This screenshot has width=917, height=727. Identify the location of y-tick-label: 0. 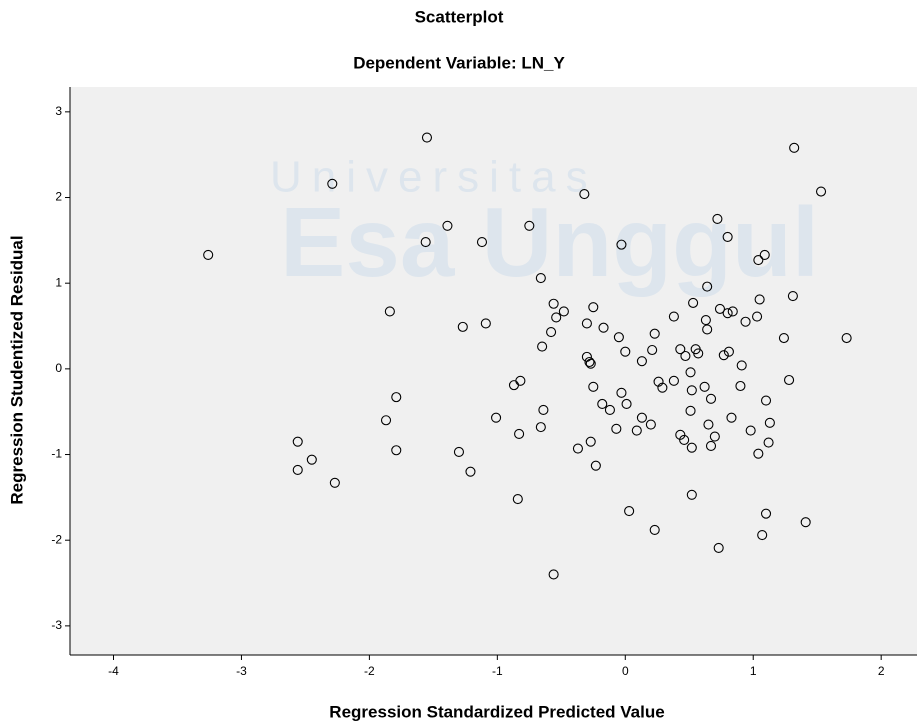
(58, 368).